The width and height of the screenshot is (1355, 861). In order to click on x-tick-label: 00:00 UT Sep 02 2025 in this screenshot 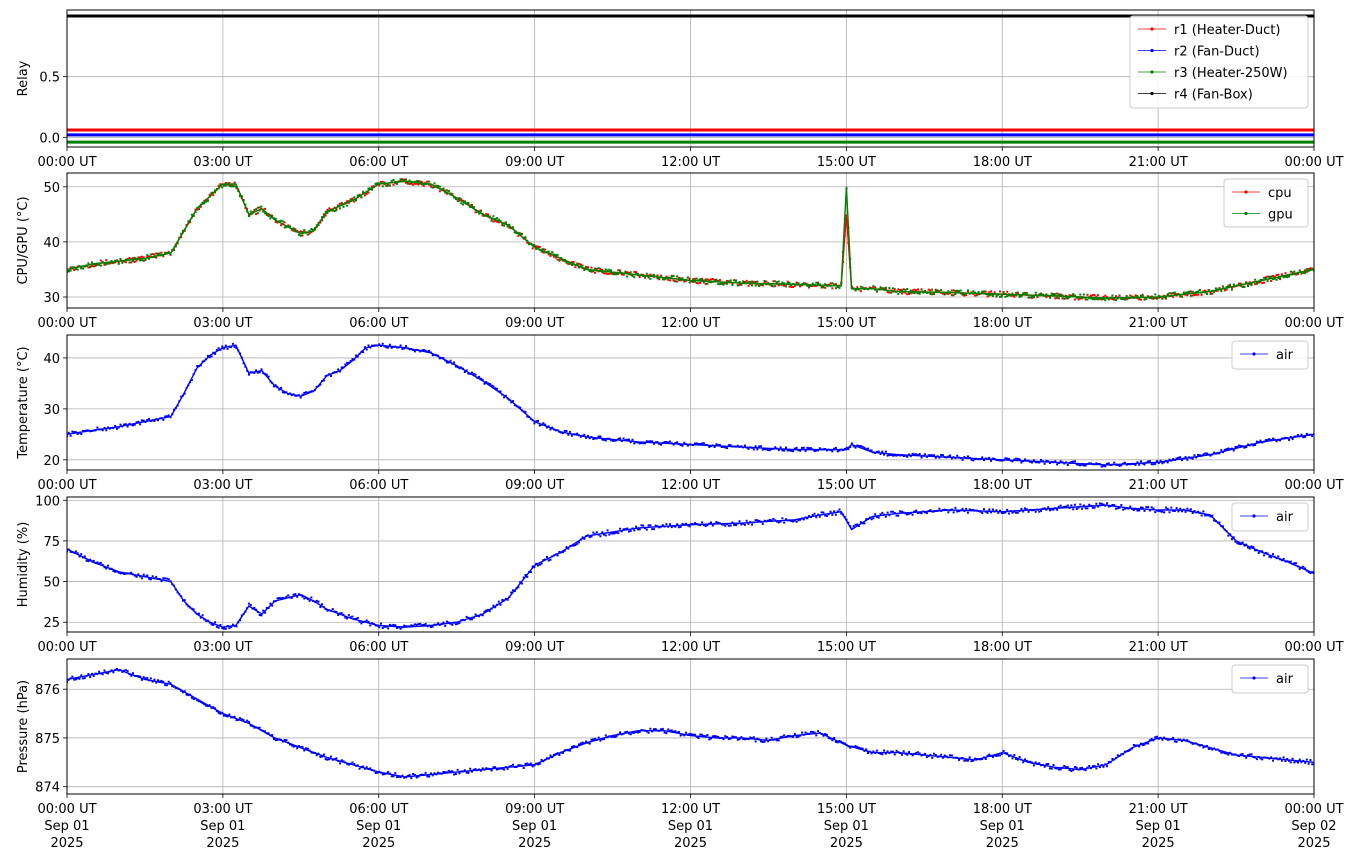, I will do `click(1313, 826)`.